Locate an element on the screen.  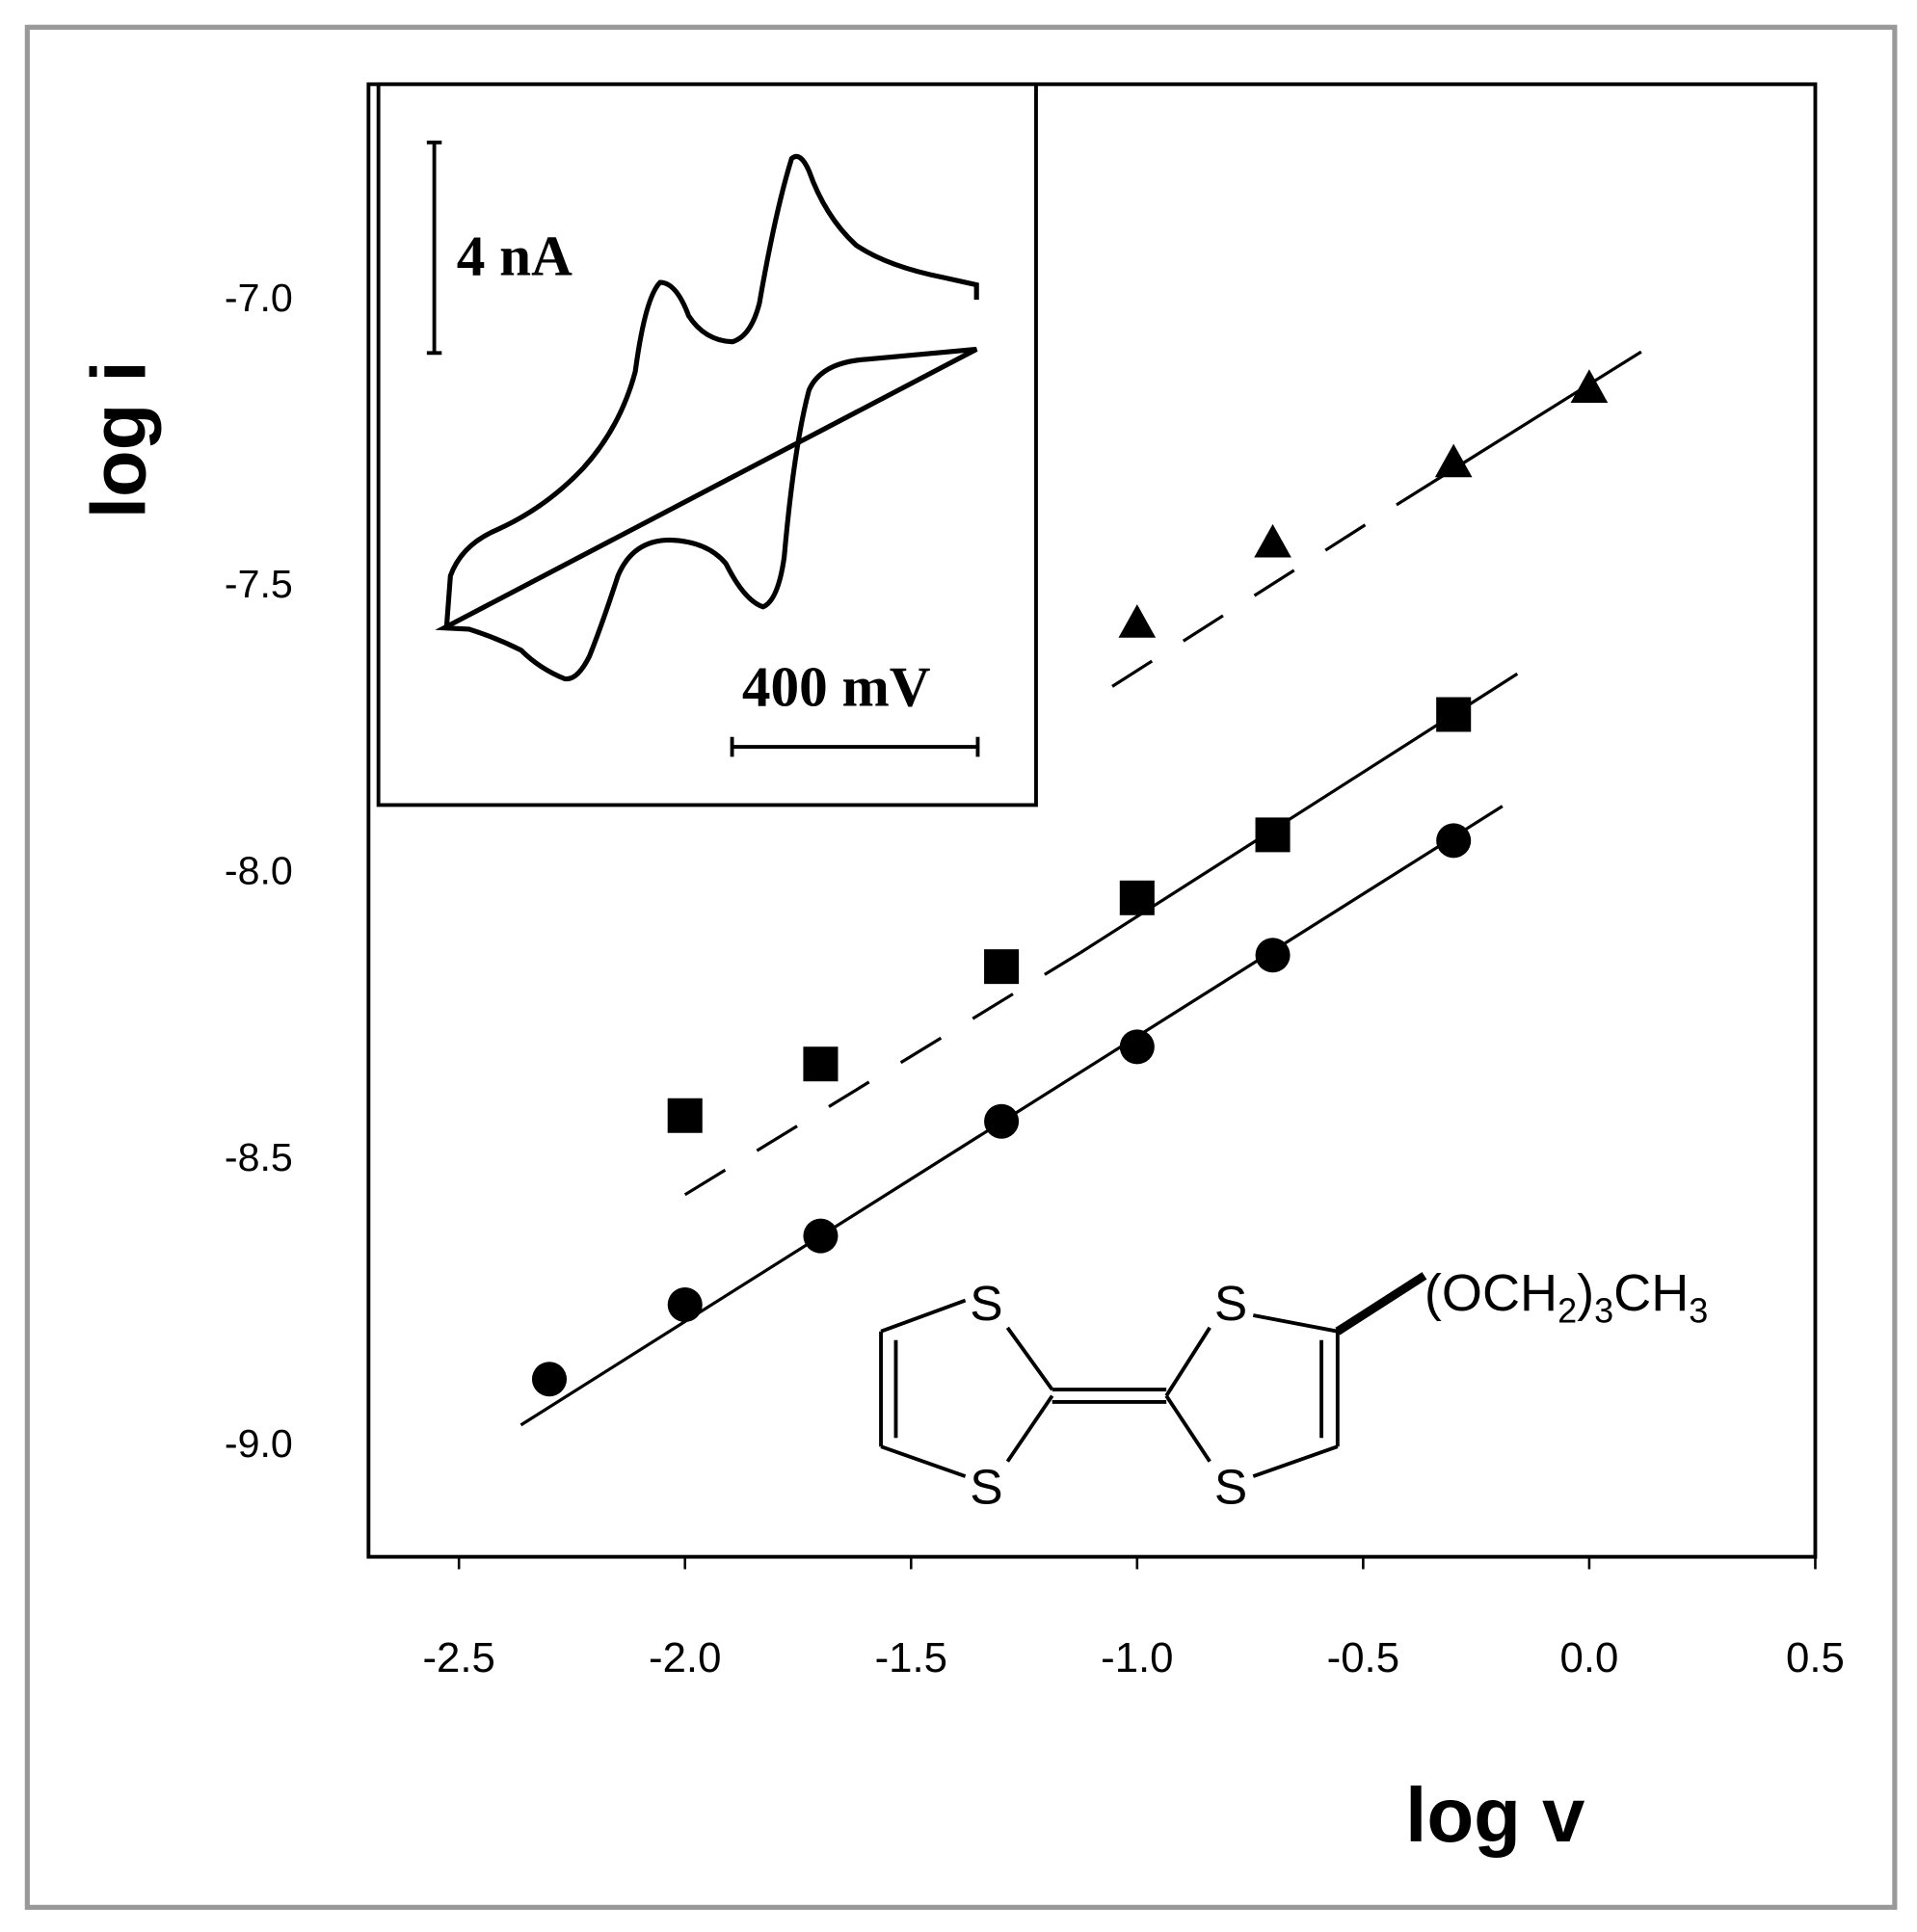
structure: S S S S (OCH2)3CH3 is located at coordinates (1293, 1389).